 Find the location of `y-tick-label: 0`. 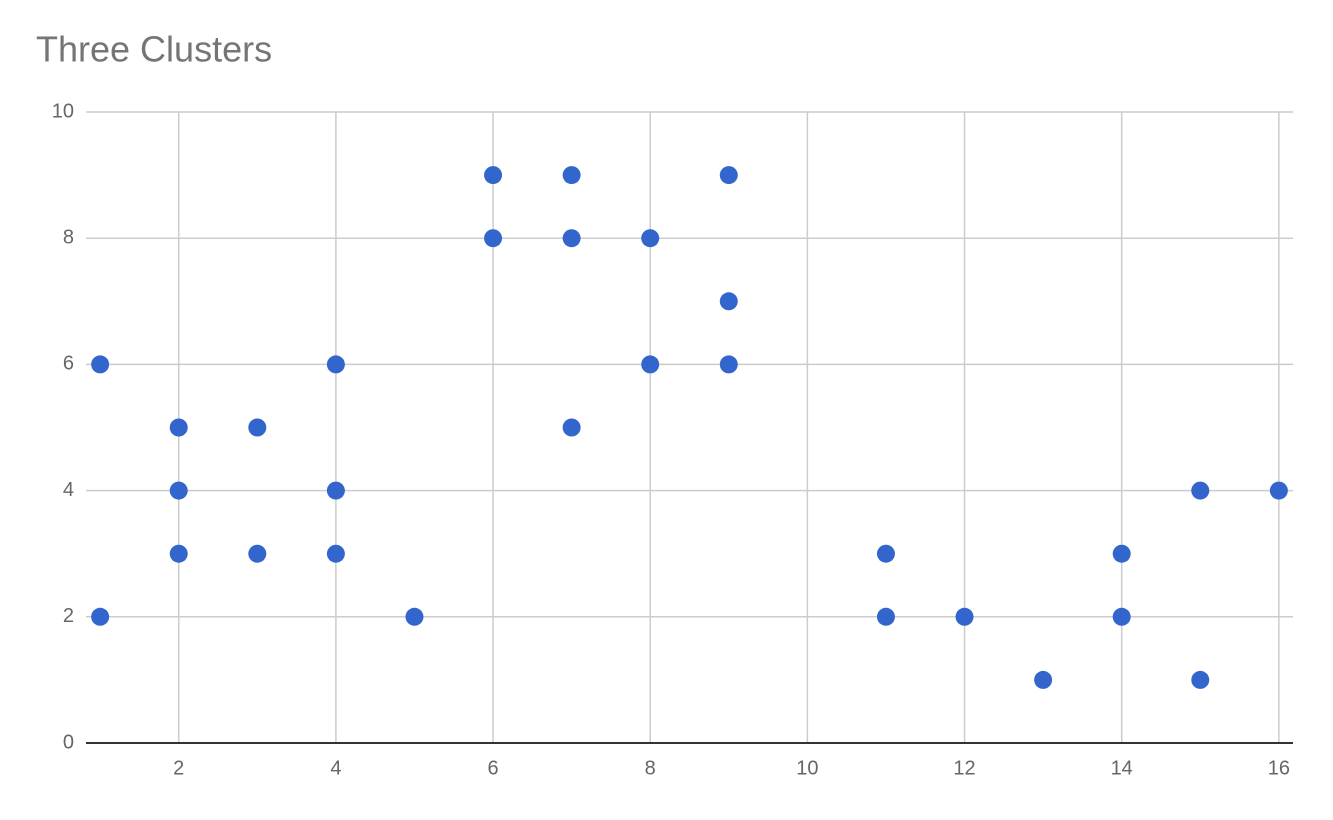

y-tick-label: 0 is located at coordinates (68, 742).